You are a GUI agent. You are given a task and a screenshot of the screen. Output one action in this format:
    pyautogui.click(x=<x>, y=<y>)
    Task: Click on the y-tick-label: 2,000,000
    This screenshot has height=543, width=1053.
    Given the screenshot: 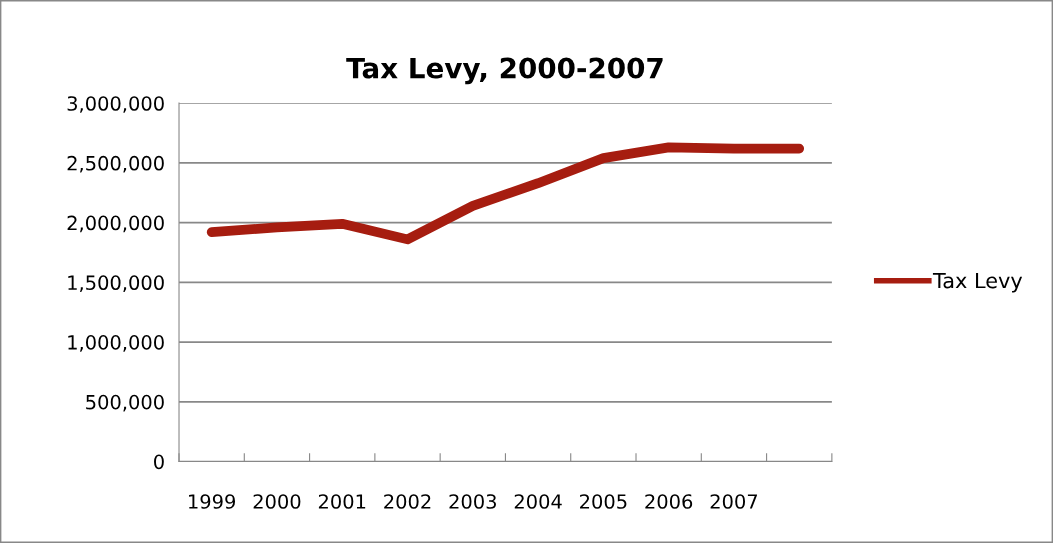 What is the action you would take?
    pyautogui.click(x=115, y=224)
    